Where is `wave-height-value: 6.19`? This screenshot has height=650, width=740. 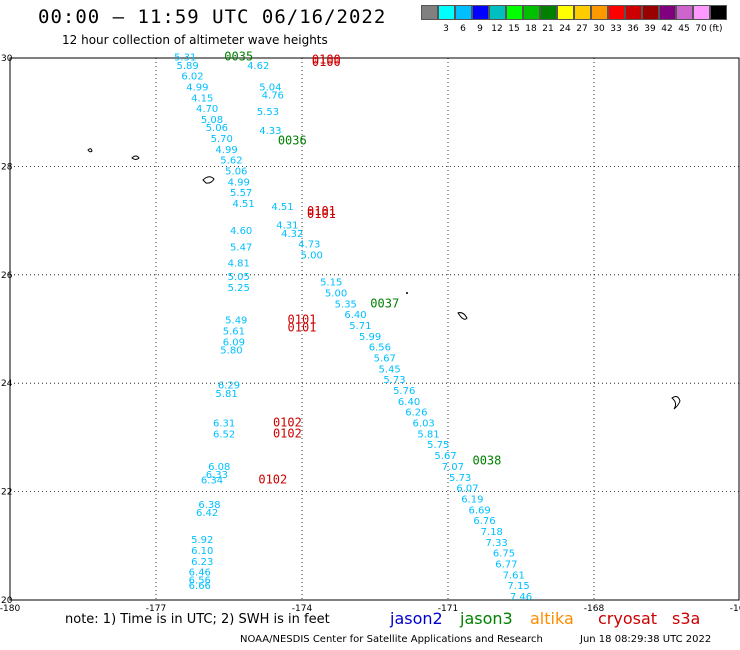 wave-height-value: 6.19 is located at coordinates (472, 499).